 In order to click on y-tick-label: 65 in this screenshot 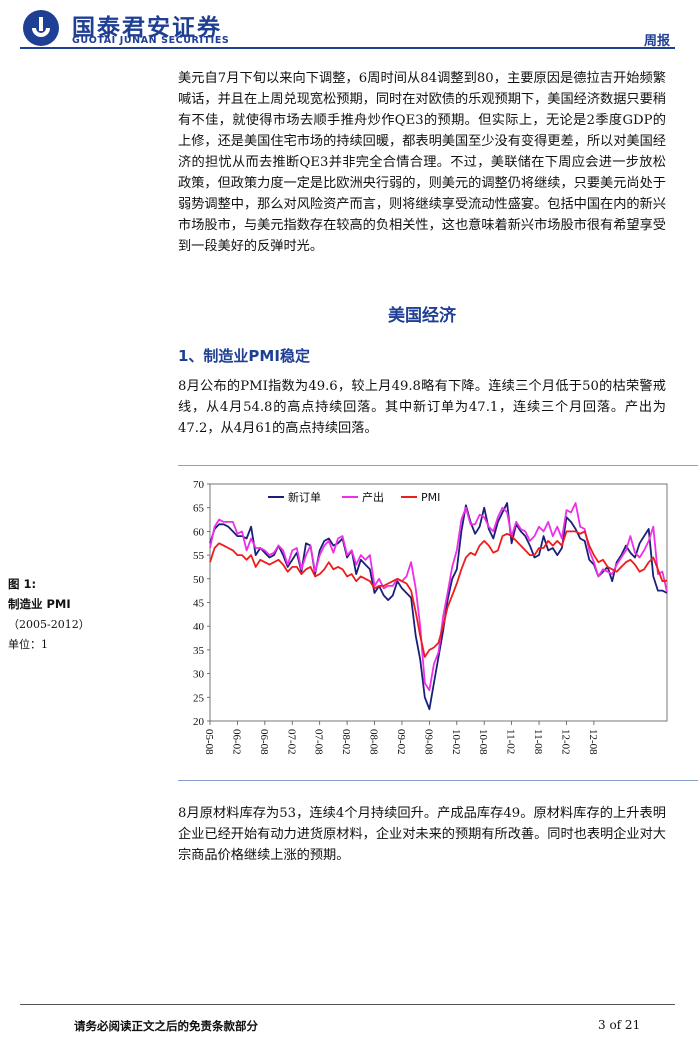, I will do `click(199, 509)`.